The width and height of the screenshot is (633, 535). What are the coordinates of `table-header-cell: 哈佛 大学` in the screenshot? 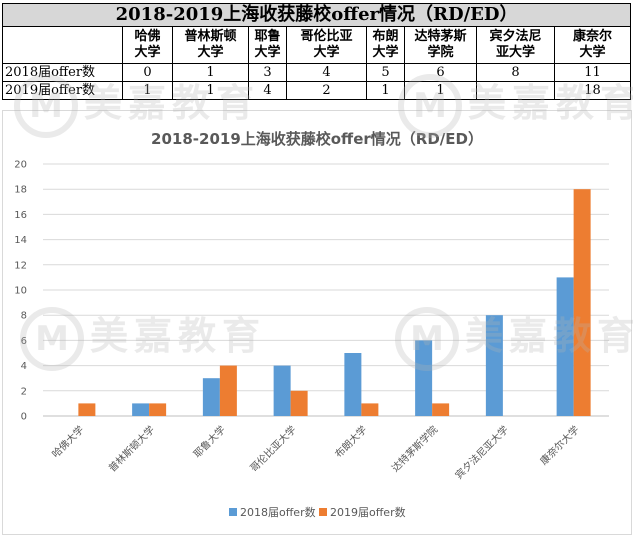 It's located at (147, 45).